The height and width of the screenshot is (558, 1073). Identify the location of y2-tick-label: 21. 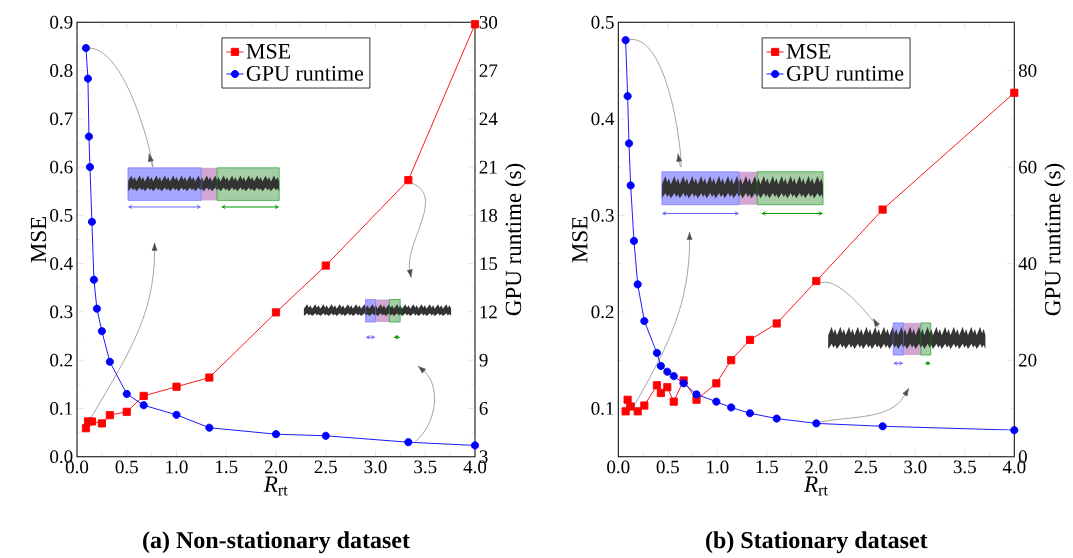
(488, 167).